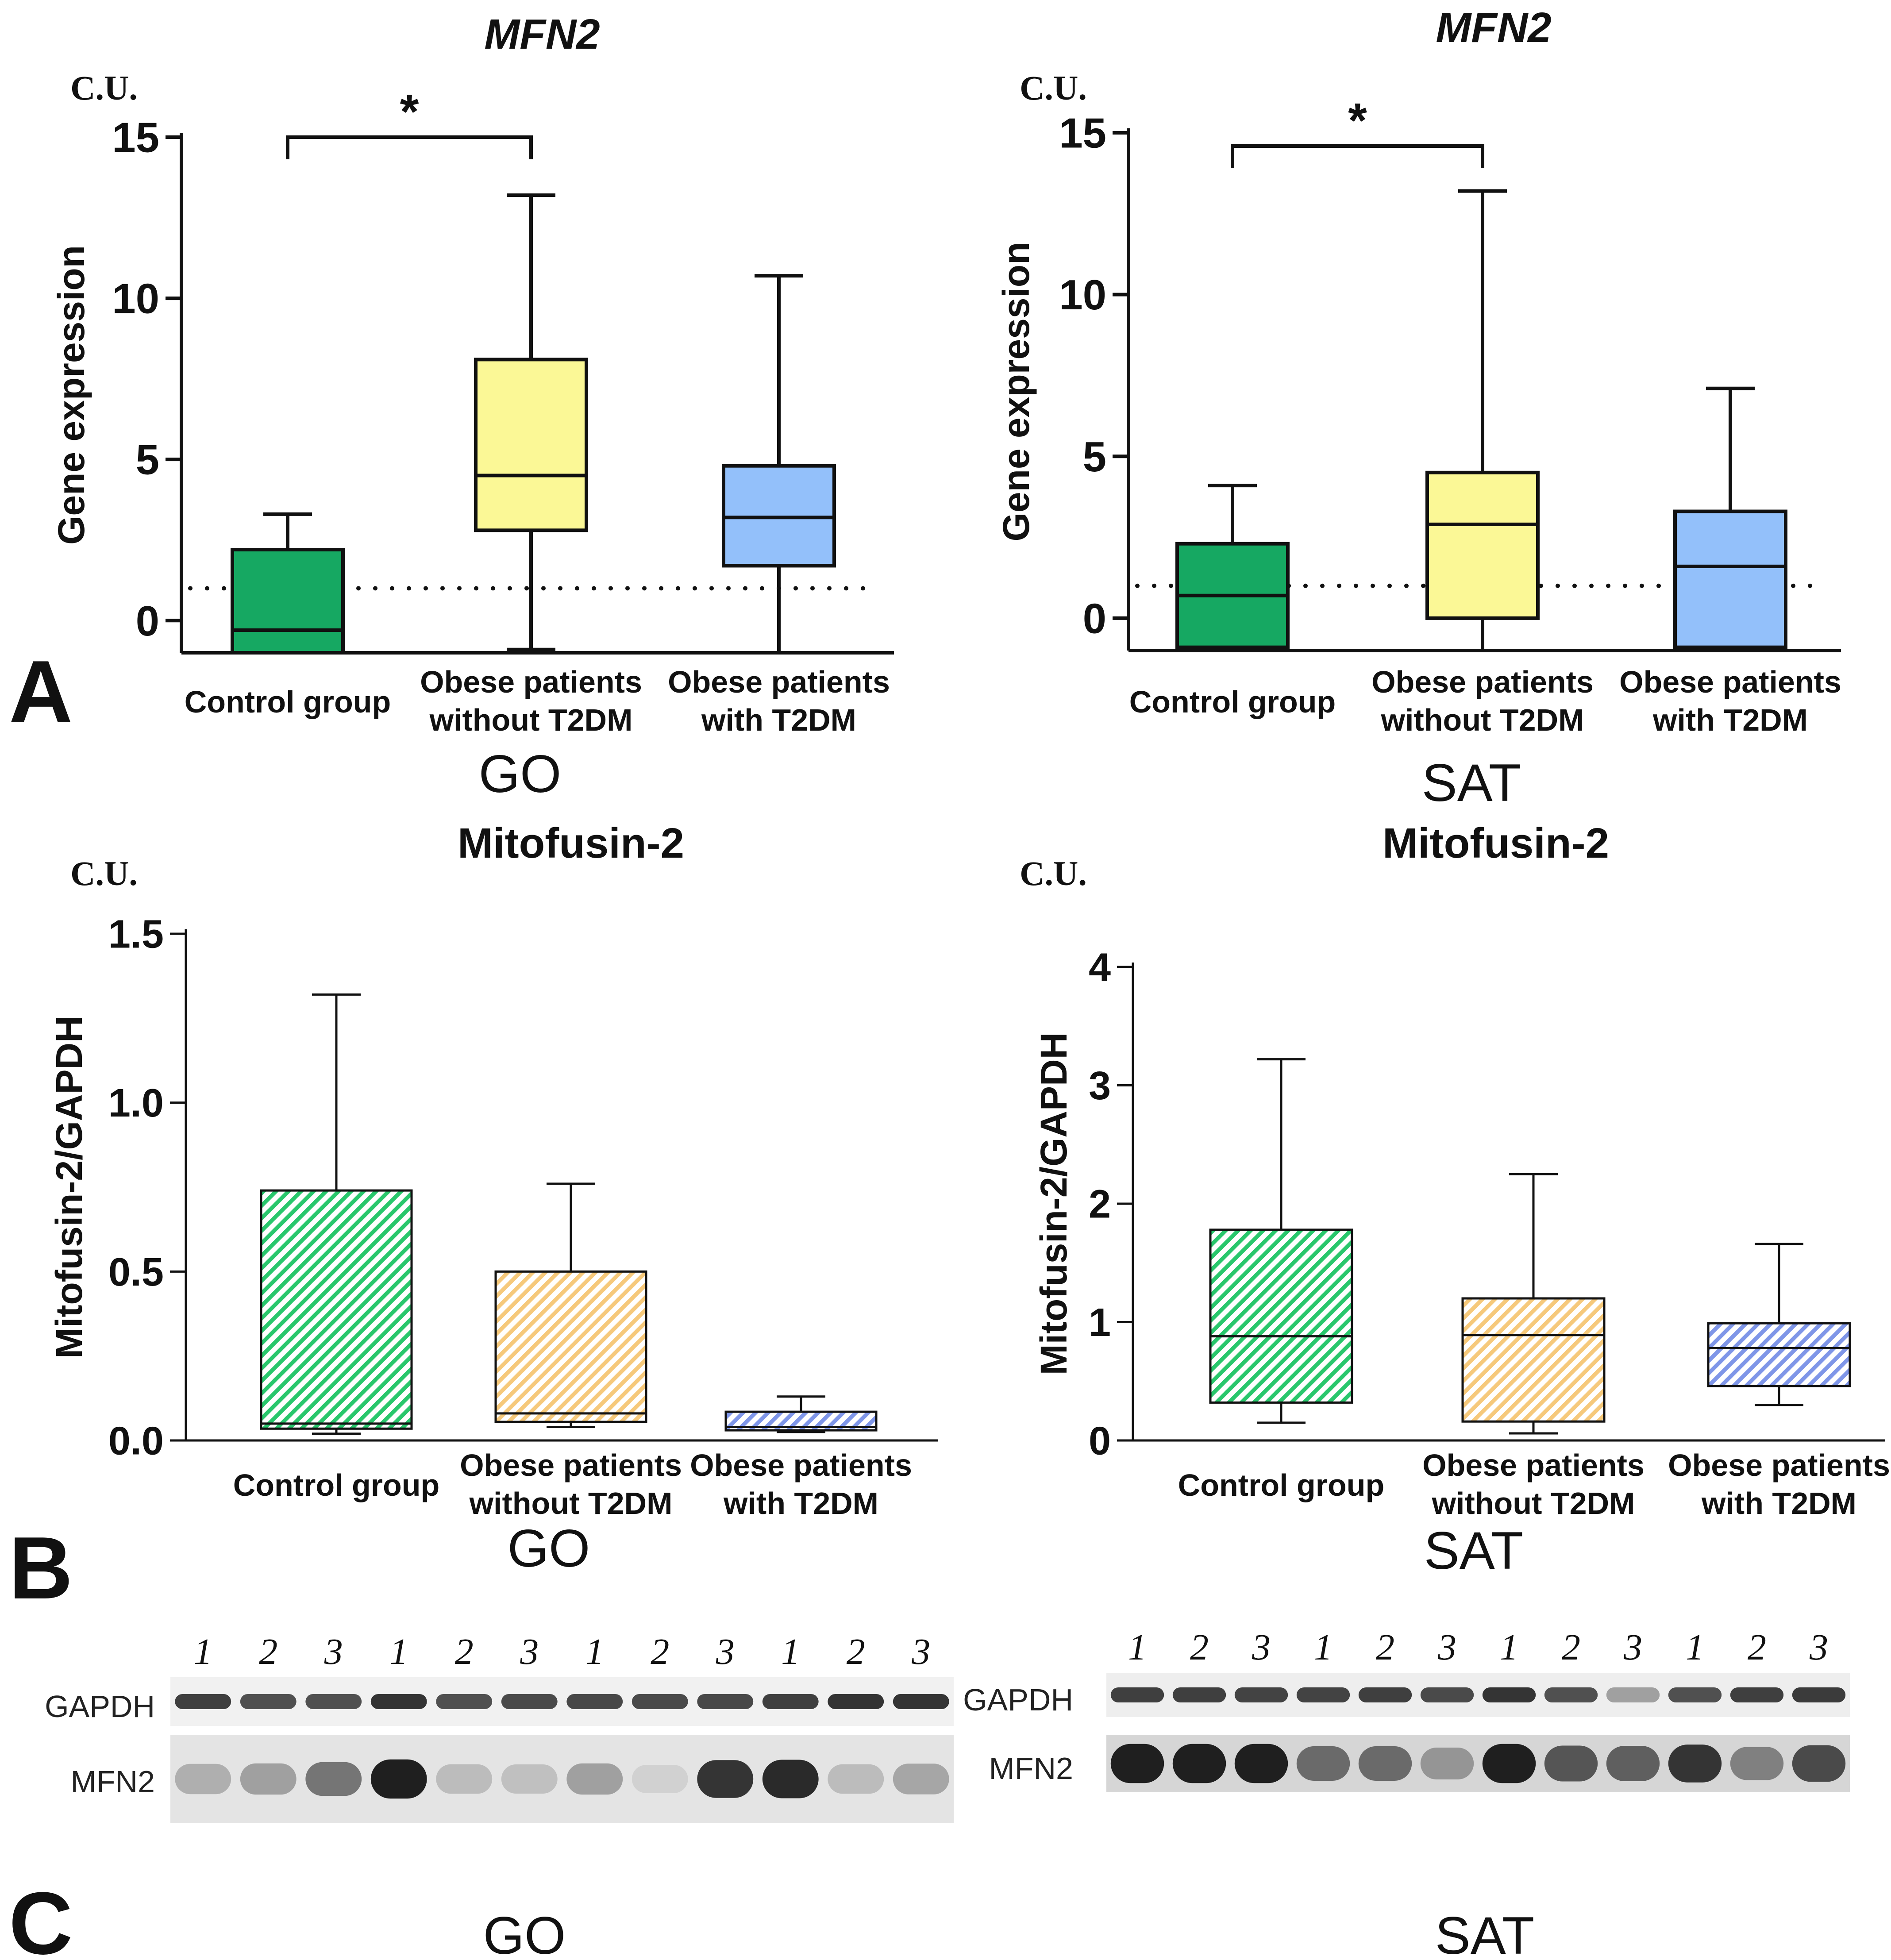 This screenshot has height=1960, width=1891. Describe the element at coordinates (41, 1917) in the screenshot. I see `panel-label-c: C` at that location.